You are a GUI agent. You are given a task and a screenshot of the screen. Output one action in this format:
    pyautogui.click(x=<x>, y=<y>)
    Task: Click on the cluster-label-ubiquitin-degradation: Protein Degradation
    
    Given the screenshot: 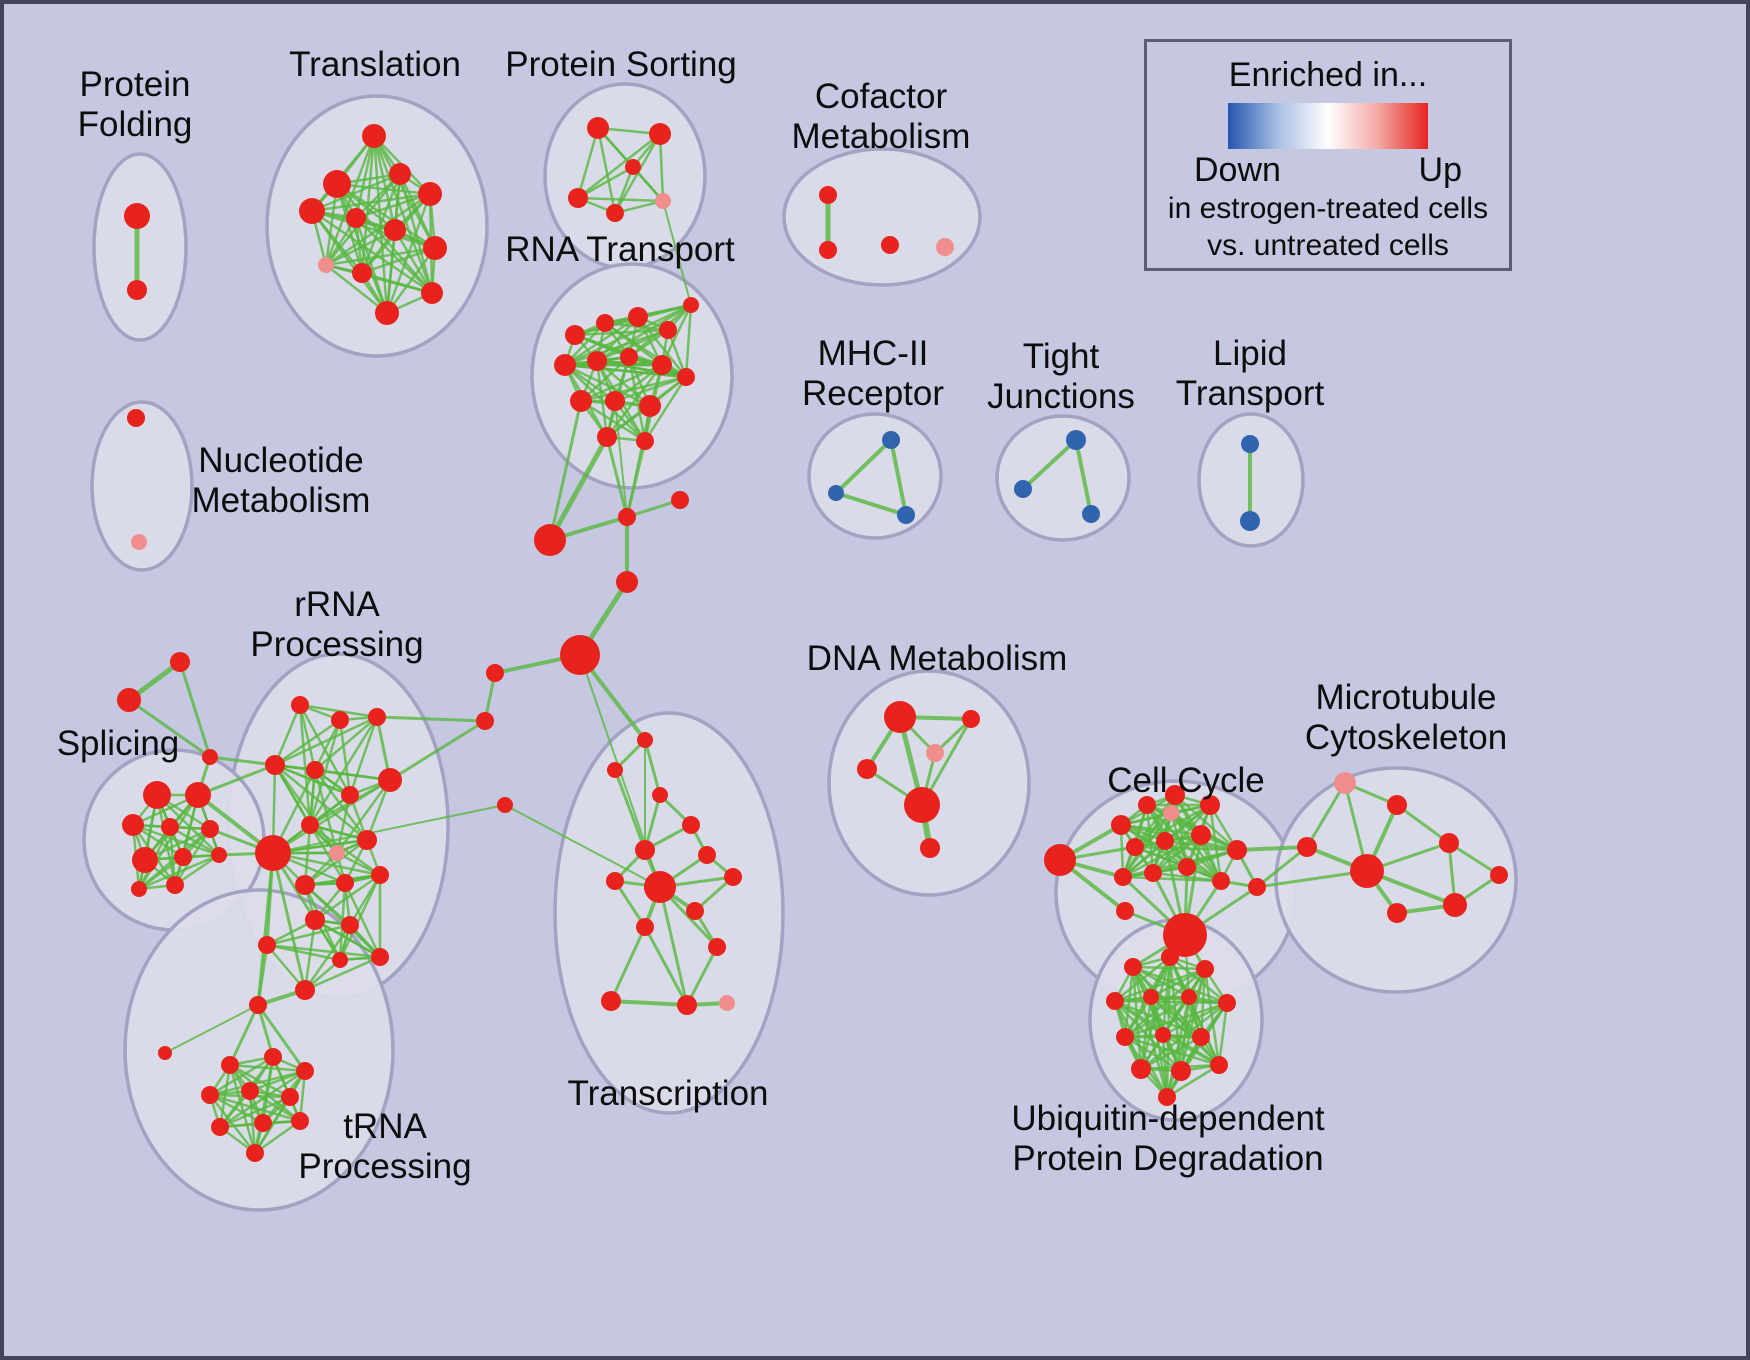 What is the action you would take?
    pyautogui.click(x=1167, y=1158)
    